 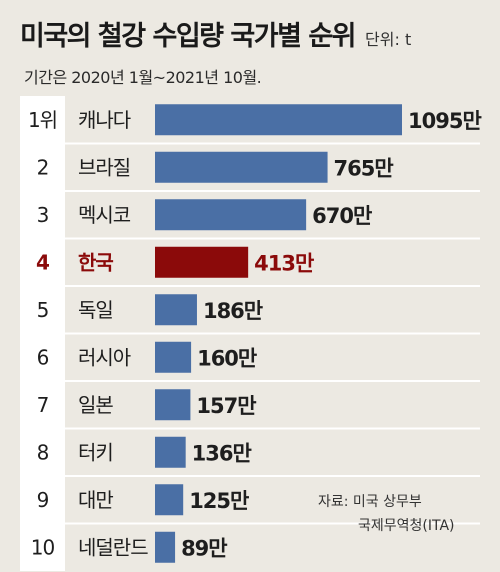 I want to click on value-label: 765만, so click(x=364, y=168).